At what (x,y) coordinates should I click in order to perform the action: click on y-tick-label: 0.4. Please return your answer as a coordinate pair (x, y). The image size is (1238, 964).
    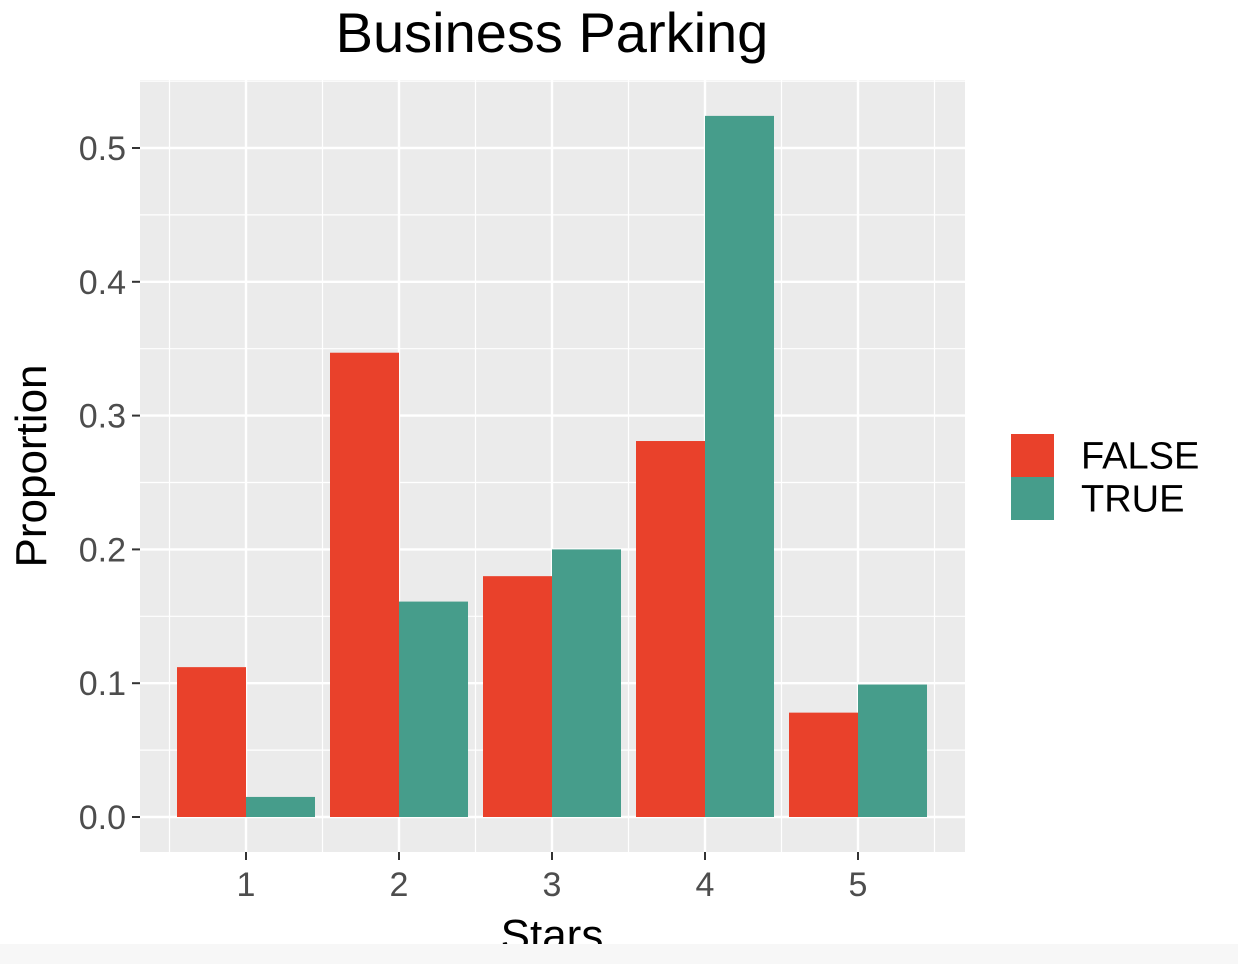
    Looking at the image, I should click on (102, 283).